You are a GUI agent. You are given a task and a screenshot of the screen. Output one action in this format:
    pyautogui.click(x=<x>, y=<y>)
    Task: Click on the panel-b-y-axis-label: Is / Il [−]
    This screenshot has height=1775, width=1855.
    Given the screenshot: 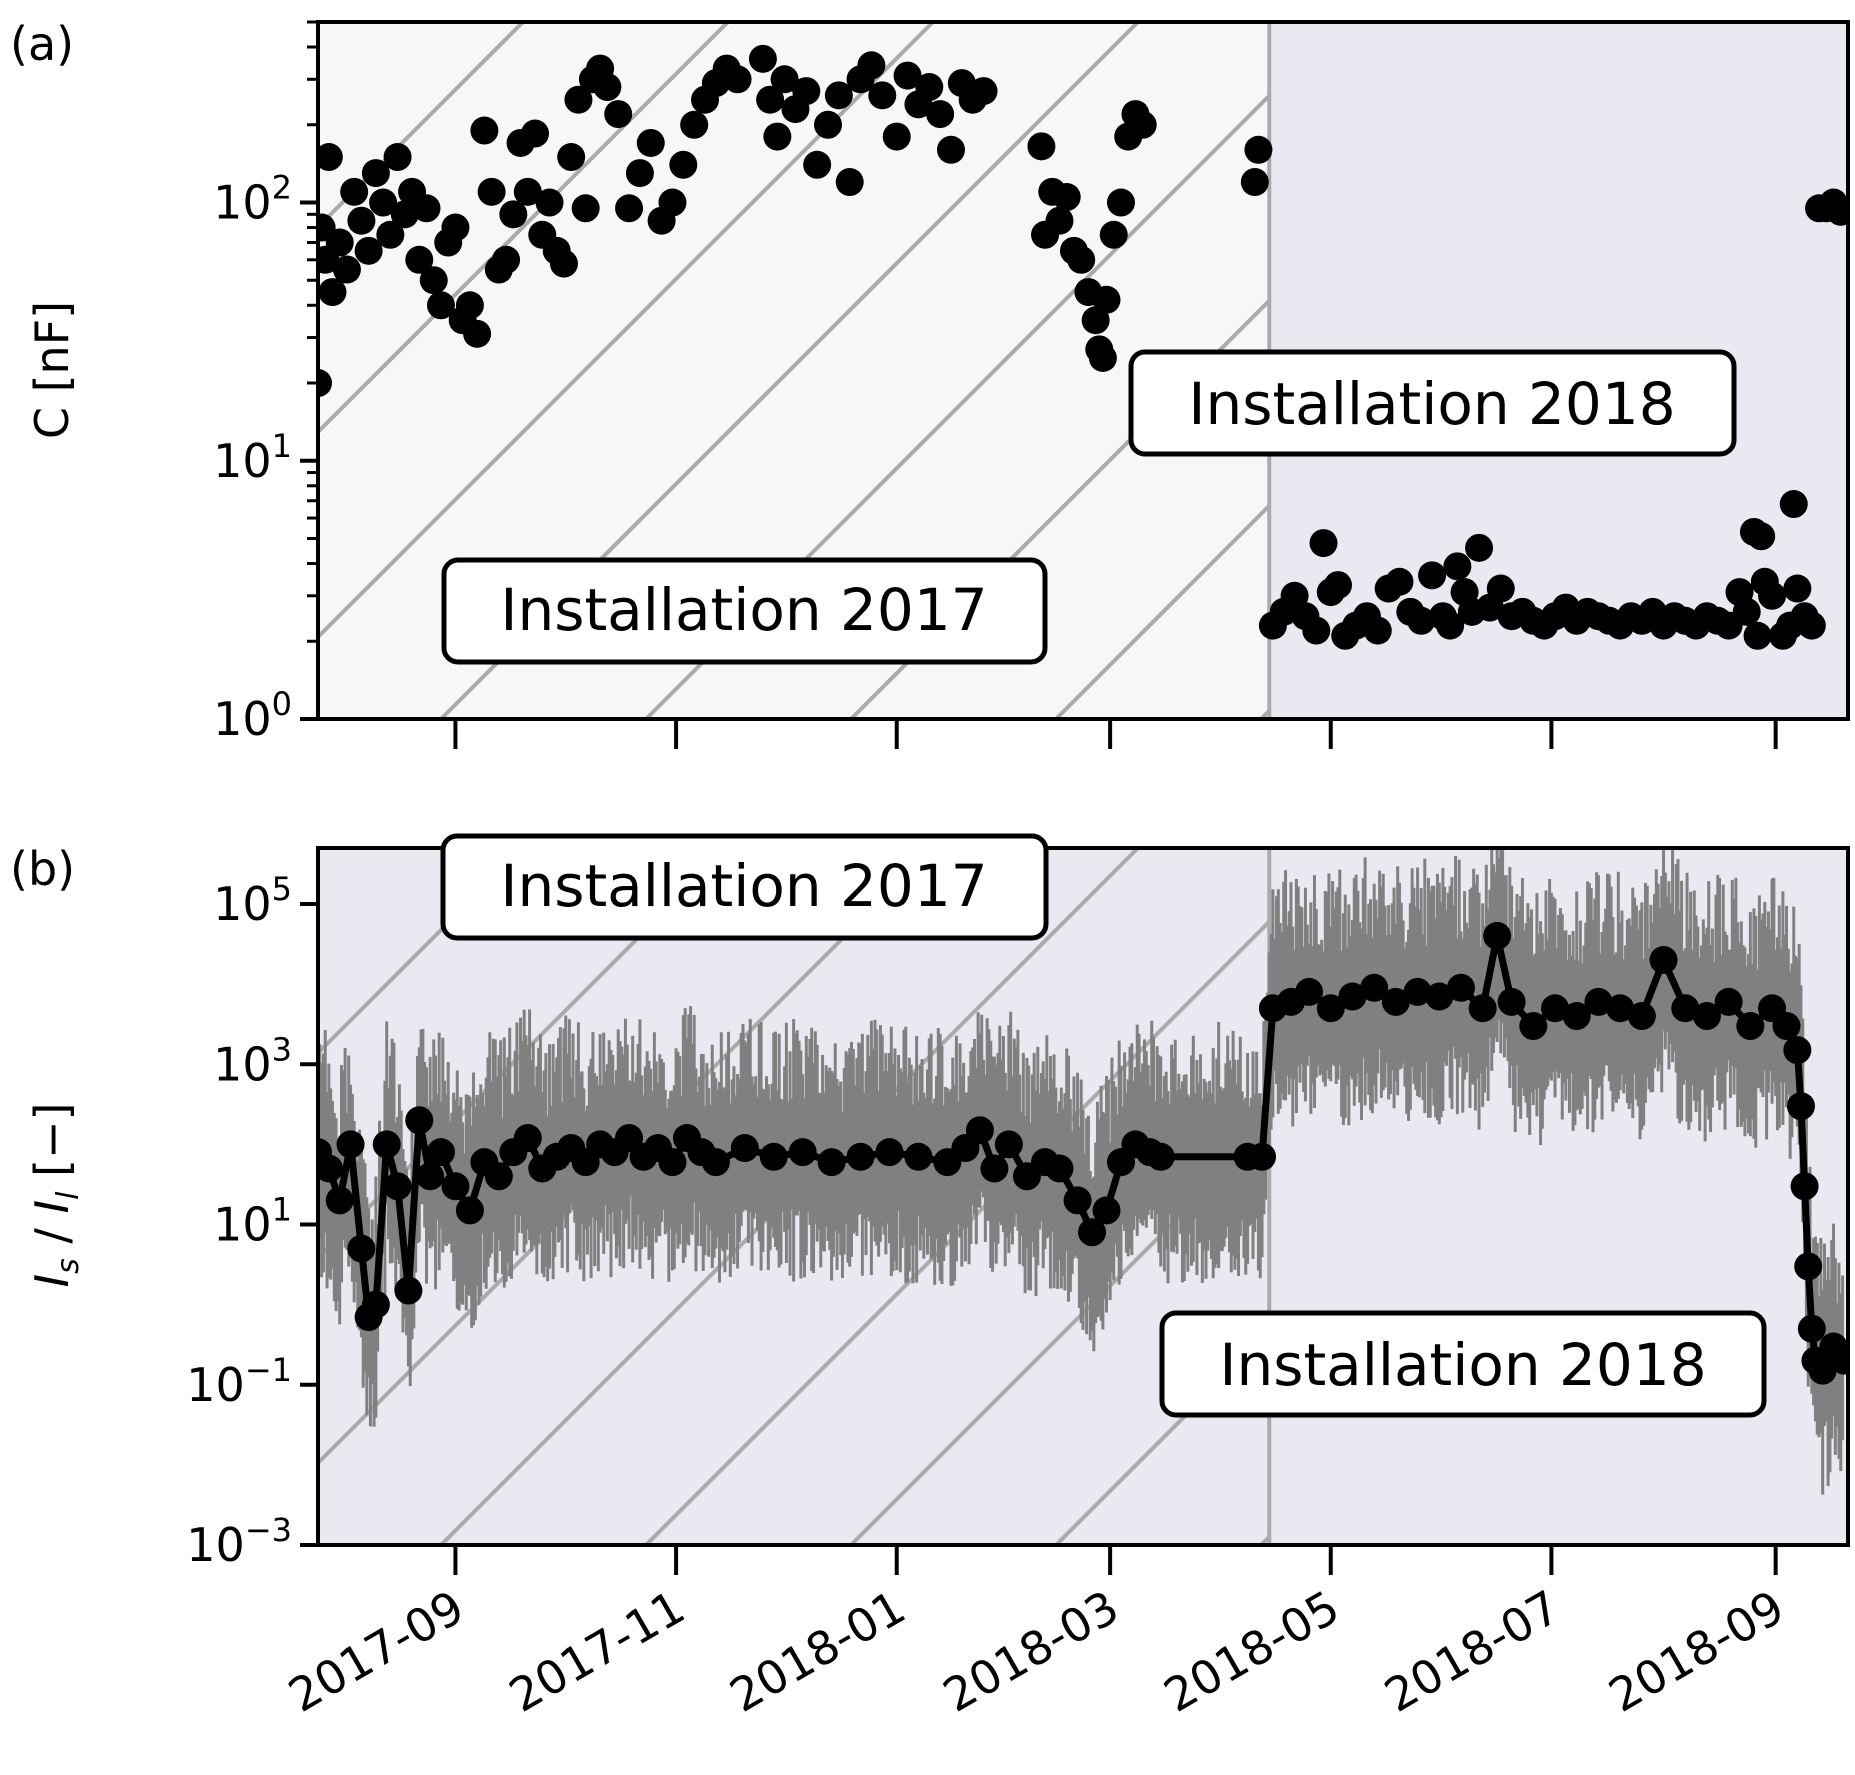 What is the action you would take?
    pyautogui.click(x=55, y=1195)
    